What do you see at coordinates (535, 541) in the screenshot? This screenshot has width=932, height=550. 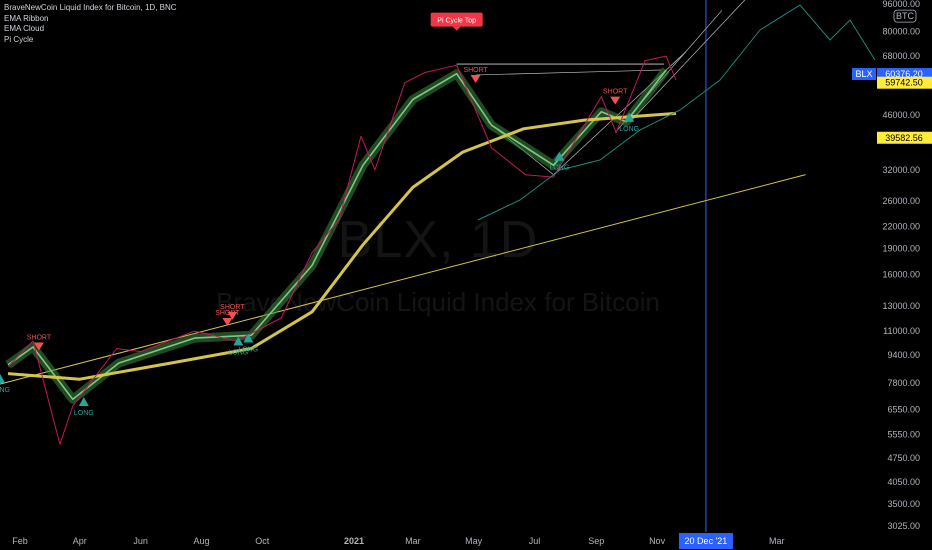 I see `x-tick-label: Jul` at bounding box center [535, 541].